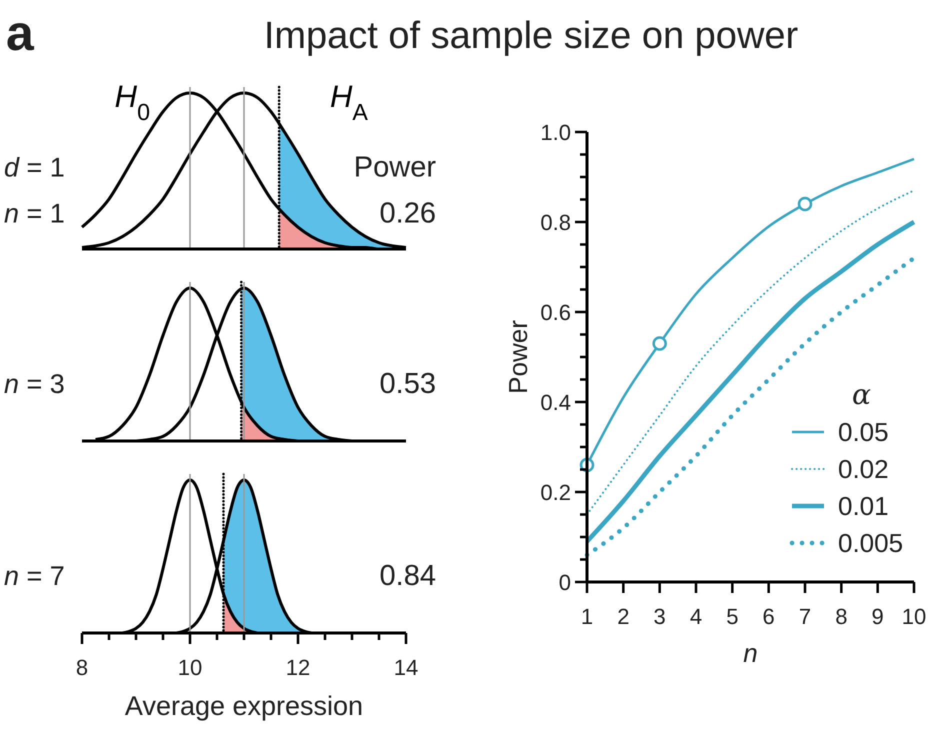  What do you see at coordinates (132, 102) in the screenshot?
I see `series-label: H$_{0}$` at bounding box center [132, 102].